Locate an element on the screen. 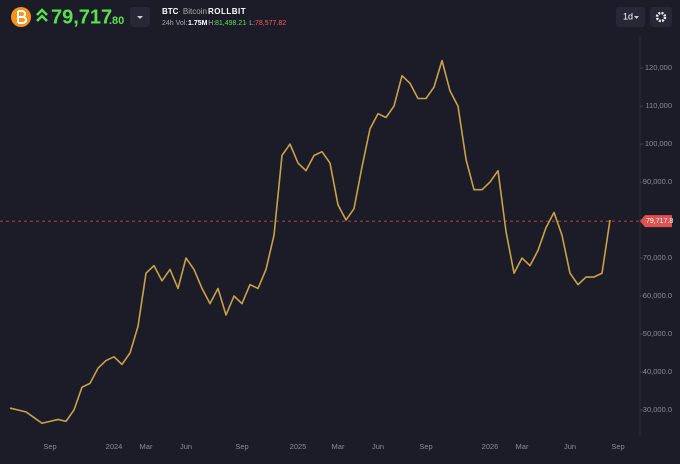  price: 79,717 is located at coordinates (81, 17).